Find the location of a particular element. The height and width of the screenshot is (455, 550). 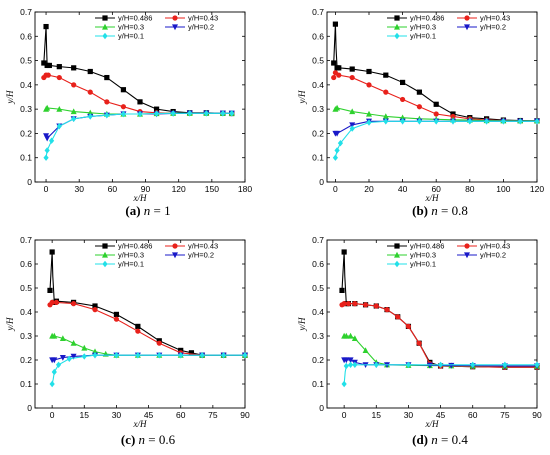

y-tick-label: 0.3 is located at coordinates (318, 109).